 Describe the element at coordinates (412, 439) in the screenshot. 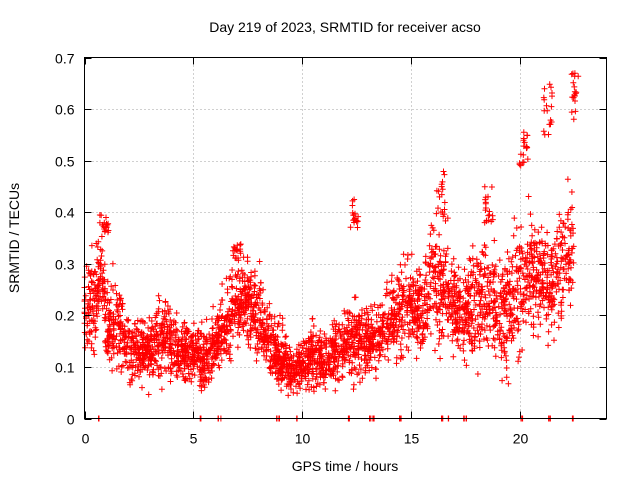

I see `x-tick-label: 15` at that location.